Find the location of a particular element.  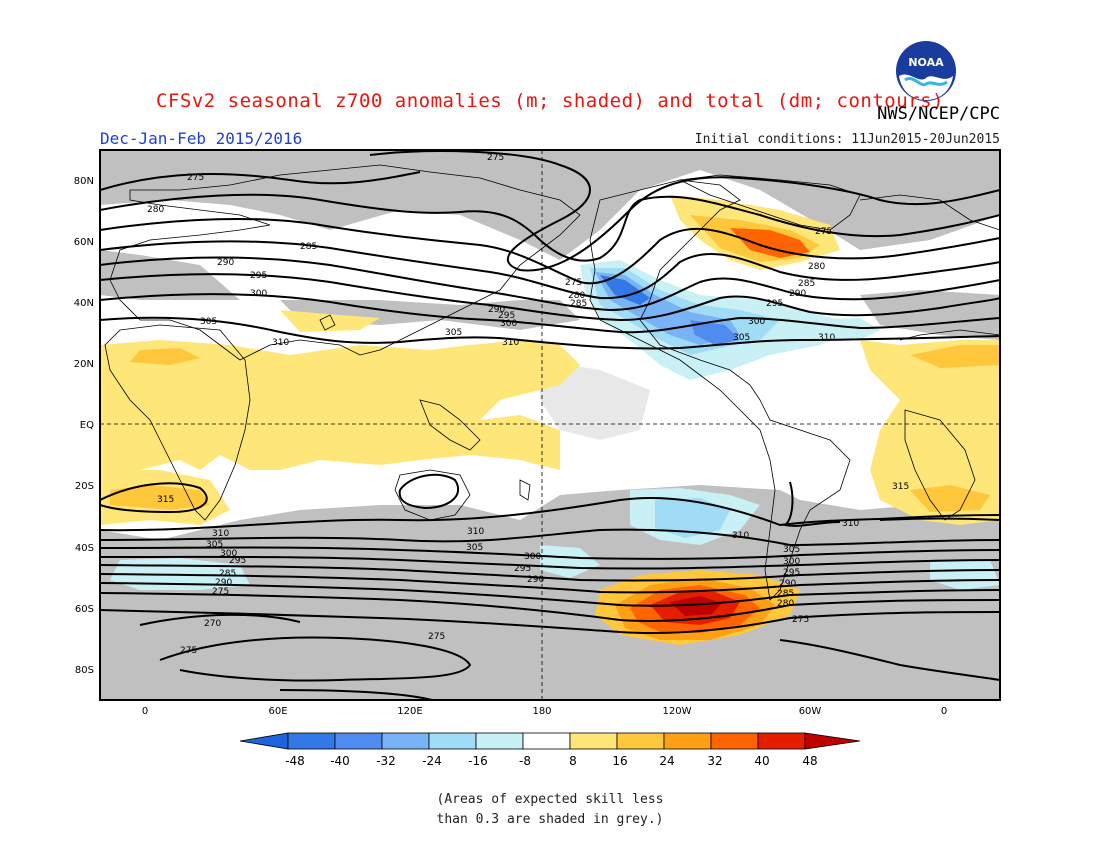

noaa-logo-text: NOAA is located at coordinates (926, 62).